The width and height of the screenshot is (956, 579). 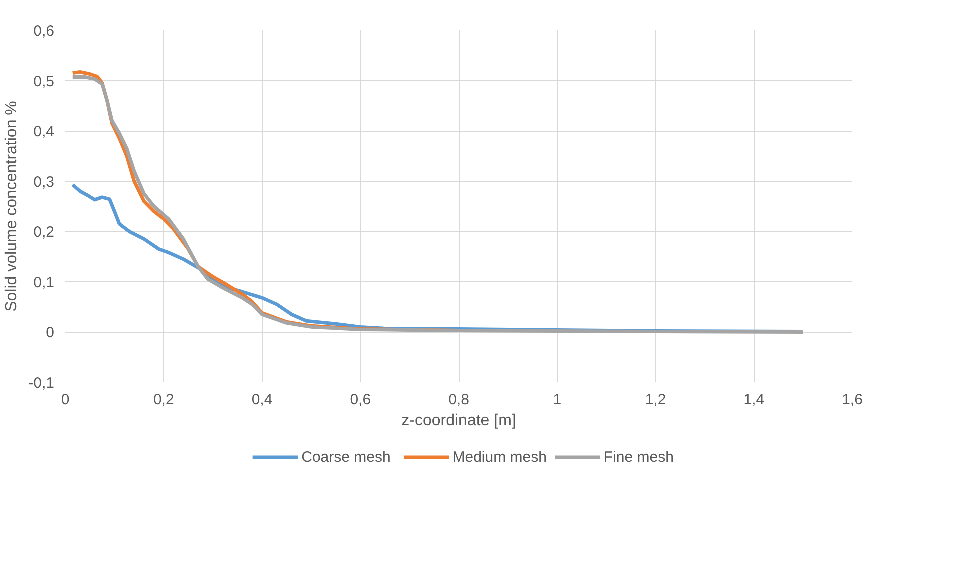 What do you see at coordinates (44, 182) in the screenshot?
I see `y-tick-label: 0,3` at bounding box center [44, 182].